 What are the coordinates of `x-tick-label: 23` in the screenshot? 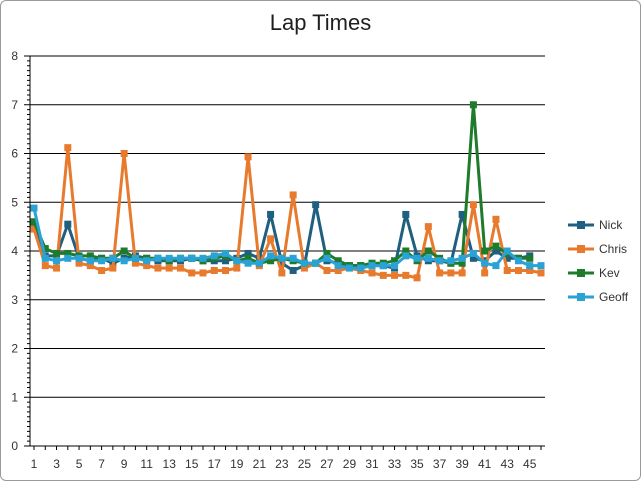 It's located at (282, 464).